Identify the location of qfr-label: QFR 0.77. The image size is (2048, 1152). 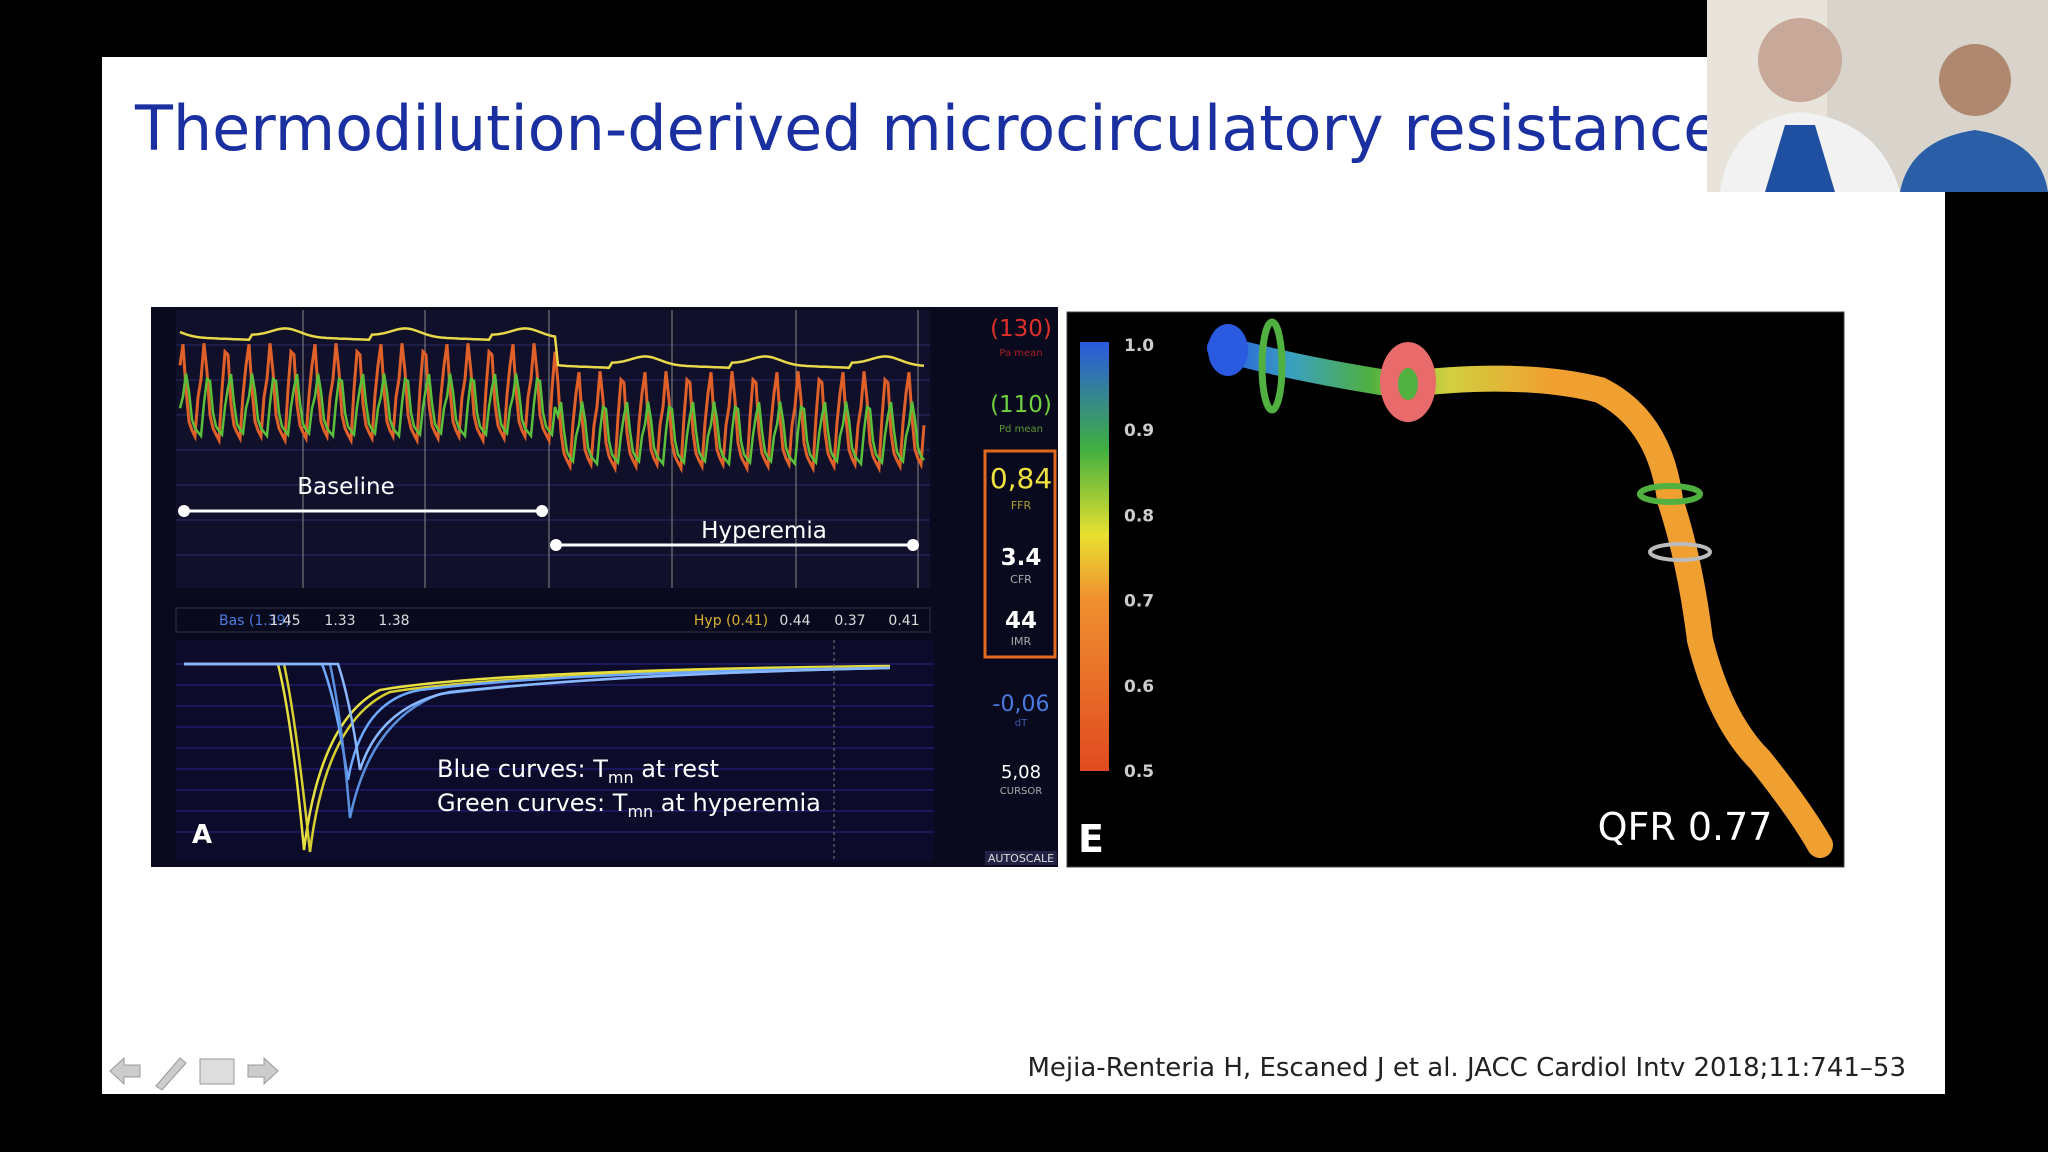
(1685, 827).